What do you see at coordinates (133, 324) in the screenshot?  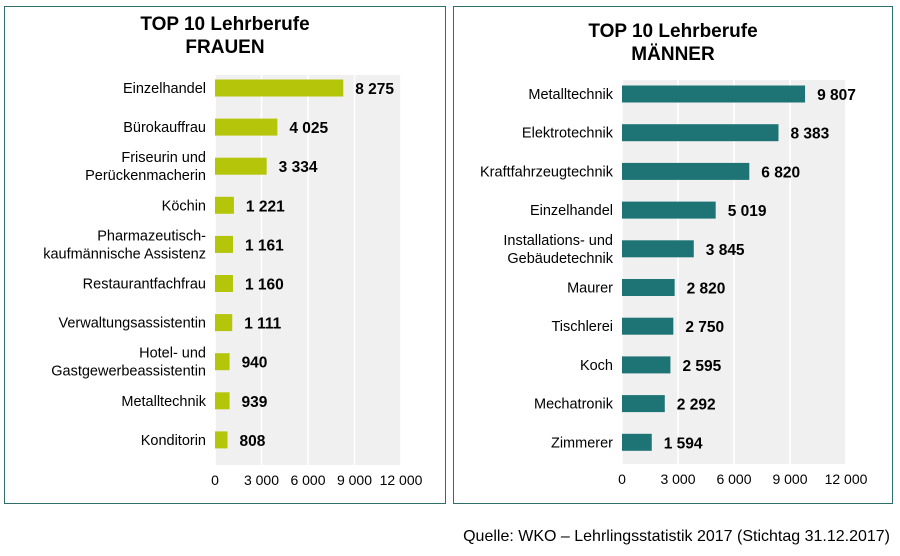 I see `category-label-frauen: Verwaltungsassistentin` at bounding box center [133, 324].